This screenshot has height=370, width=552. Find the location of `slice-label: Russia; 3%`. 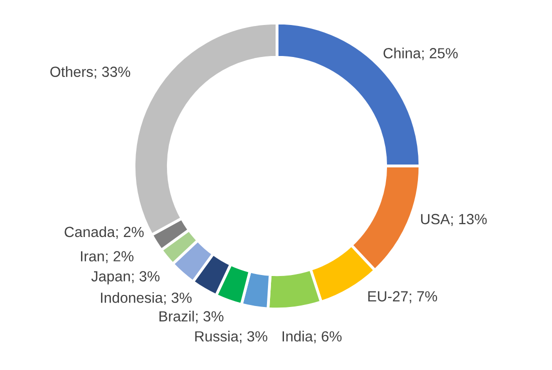

slice-label: Russia; 3% is located at coordinates (231, 337).